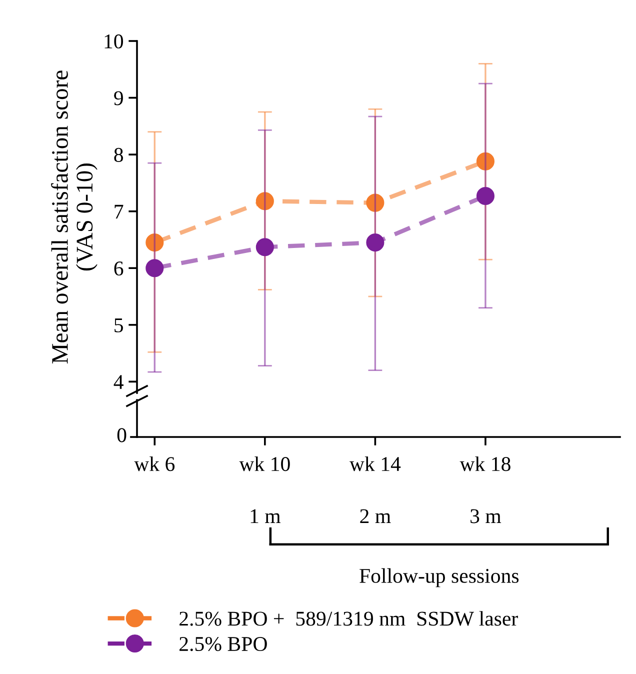  What do you see at coordinates (74, 217) in the screenshot?
I see `y-axis-title: Mean overall satisfaction score (VAS 0-10)` at bounding box center [74, 217].